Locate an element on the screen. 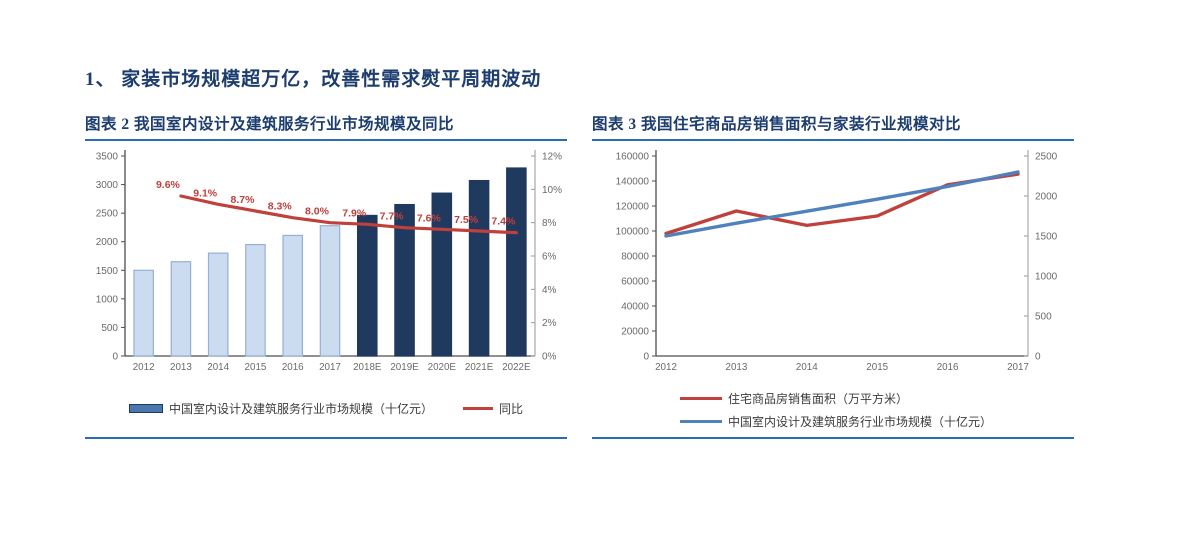 The image size is (1180, 537). svg-text: 7.9% is located at coordinates (354, 213).